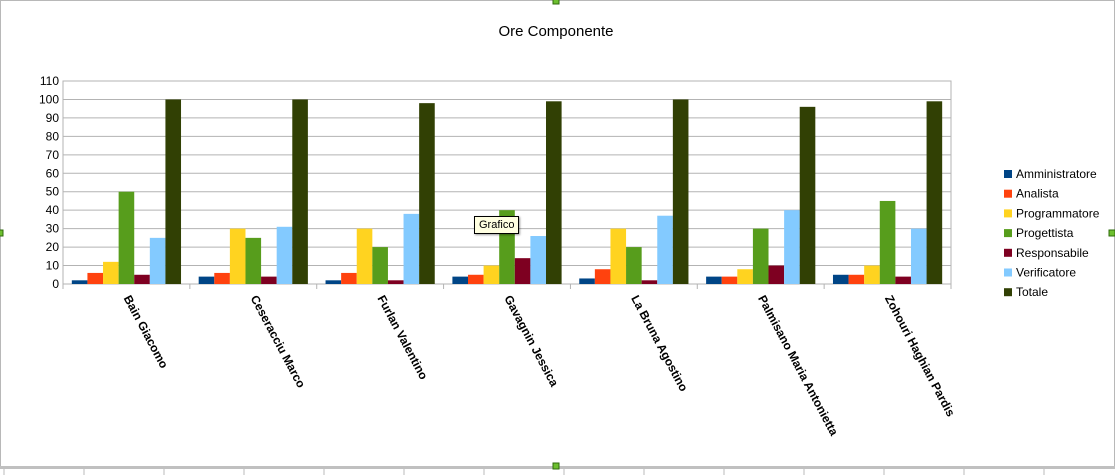 The image size is (1115, 475). Describe the element at coordinates (53, 155) in the screenshot. I see `y-tick-label: 70` at that location.